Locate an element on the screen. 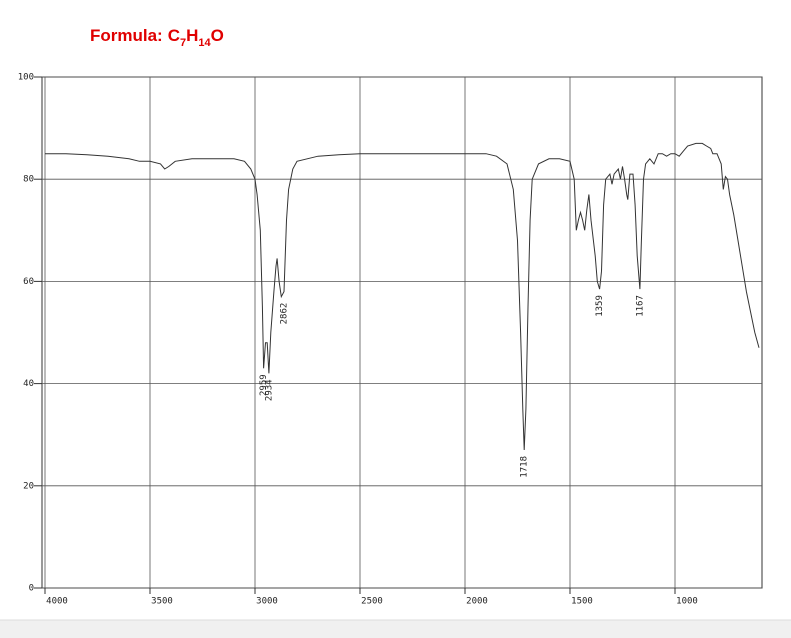 Image resolution: width=791 pixels, height=638 pixels. x-tick-label: 1000 is located at coordinates (687, 602).